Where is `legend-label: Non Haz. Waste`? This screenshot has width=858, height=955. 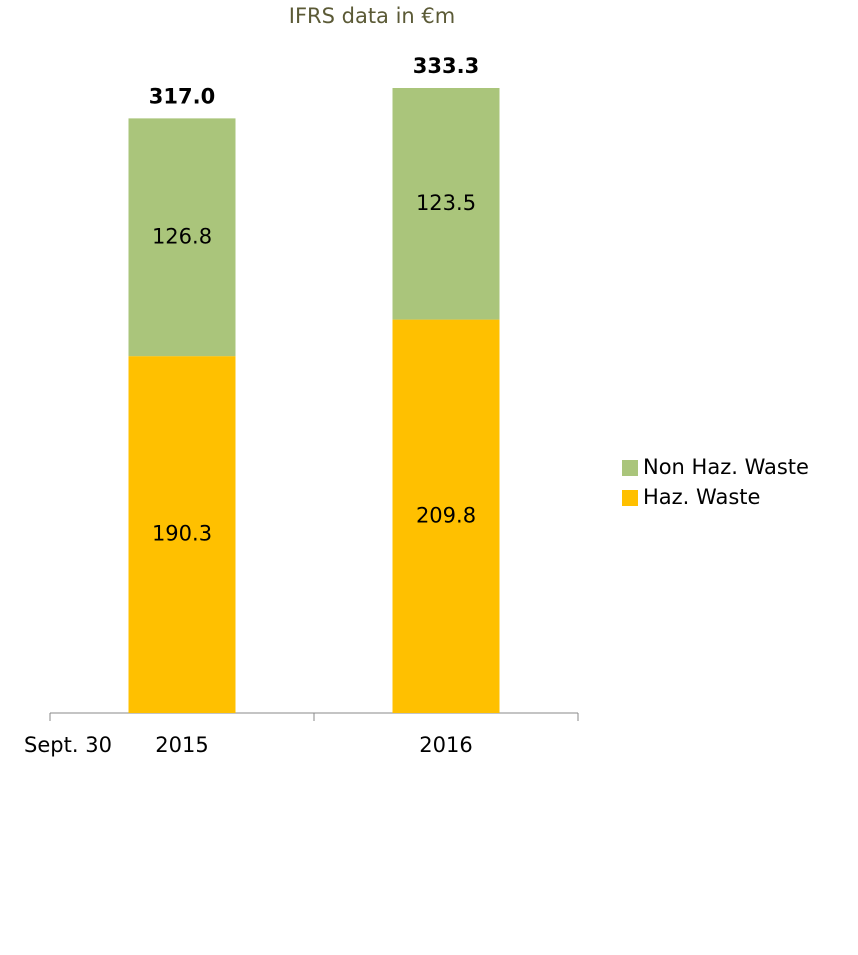 legend-label: Non Haz. Waste is located at coordinates (726, 467).